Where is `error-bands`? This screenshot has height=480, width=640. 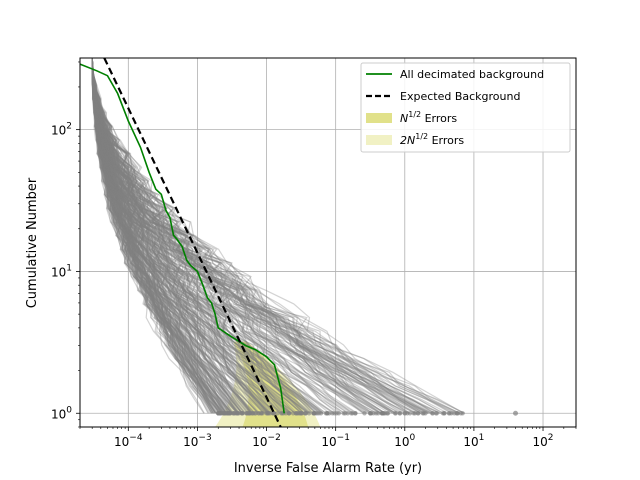
error-bands is located at coordinates (268, 384).